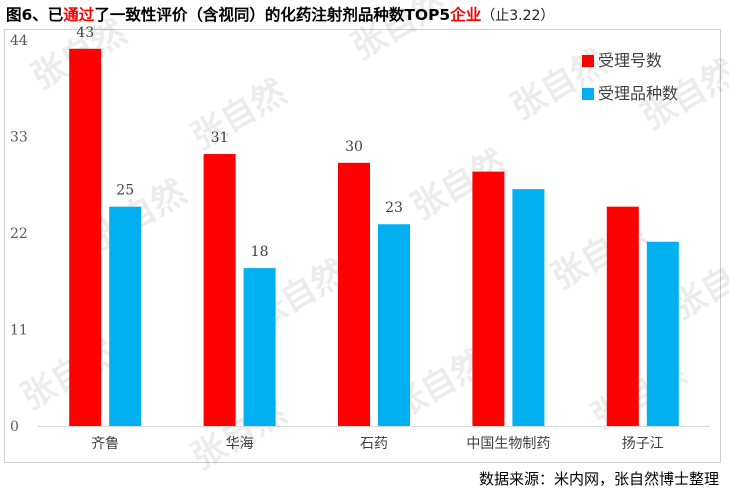 This screenshot has height=496, width=729. I want to click on data-label: 23, so click(394, 208).